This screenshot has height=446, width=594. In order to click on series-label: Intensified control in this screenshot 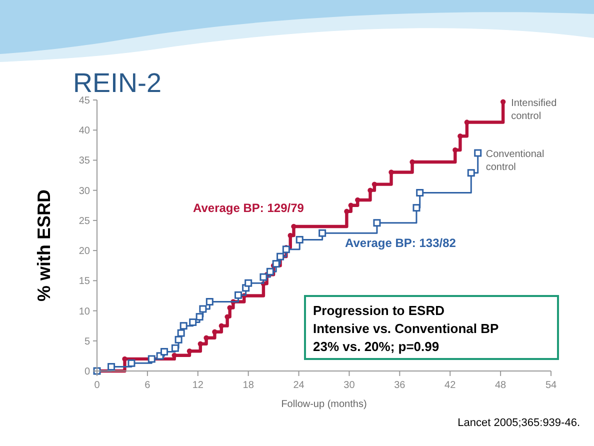, I will do `click(534, 110)`.